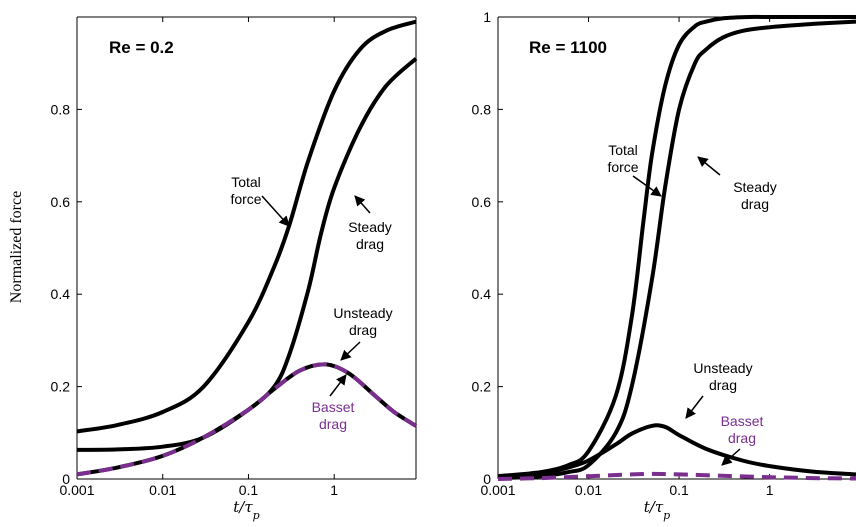 The image size is (856, 527). I want to click on panel-reynolds-label: Re = 0.2, so click(141, 47).